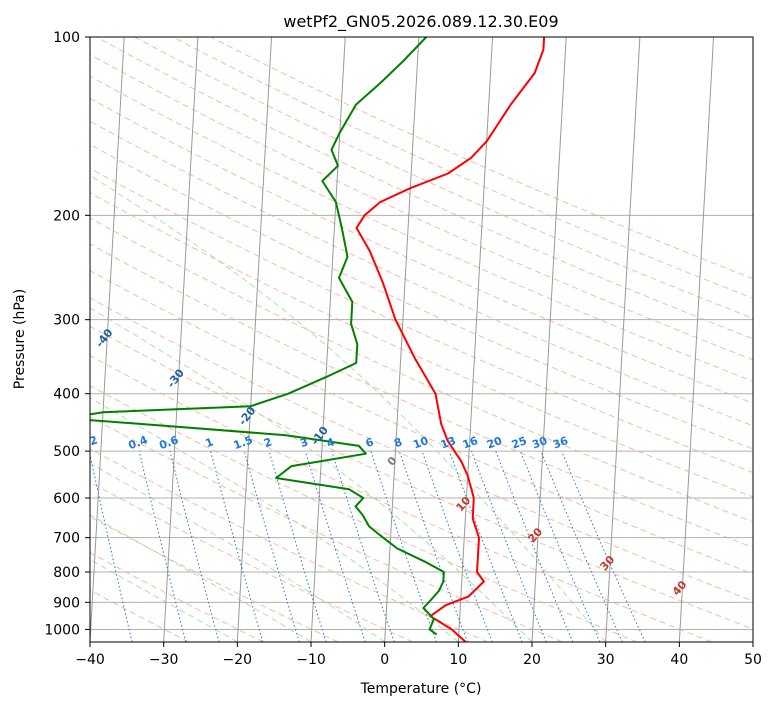  Describe the element at coordinates (210, 442) in the screenshot. I see `mixing-ratio-label: 1` at that location.